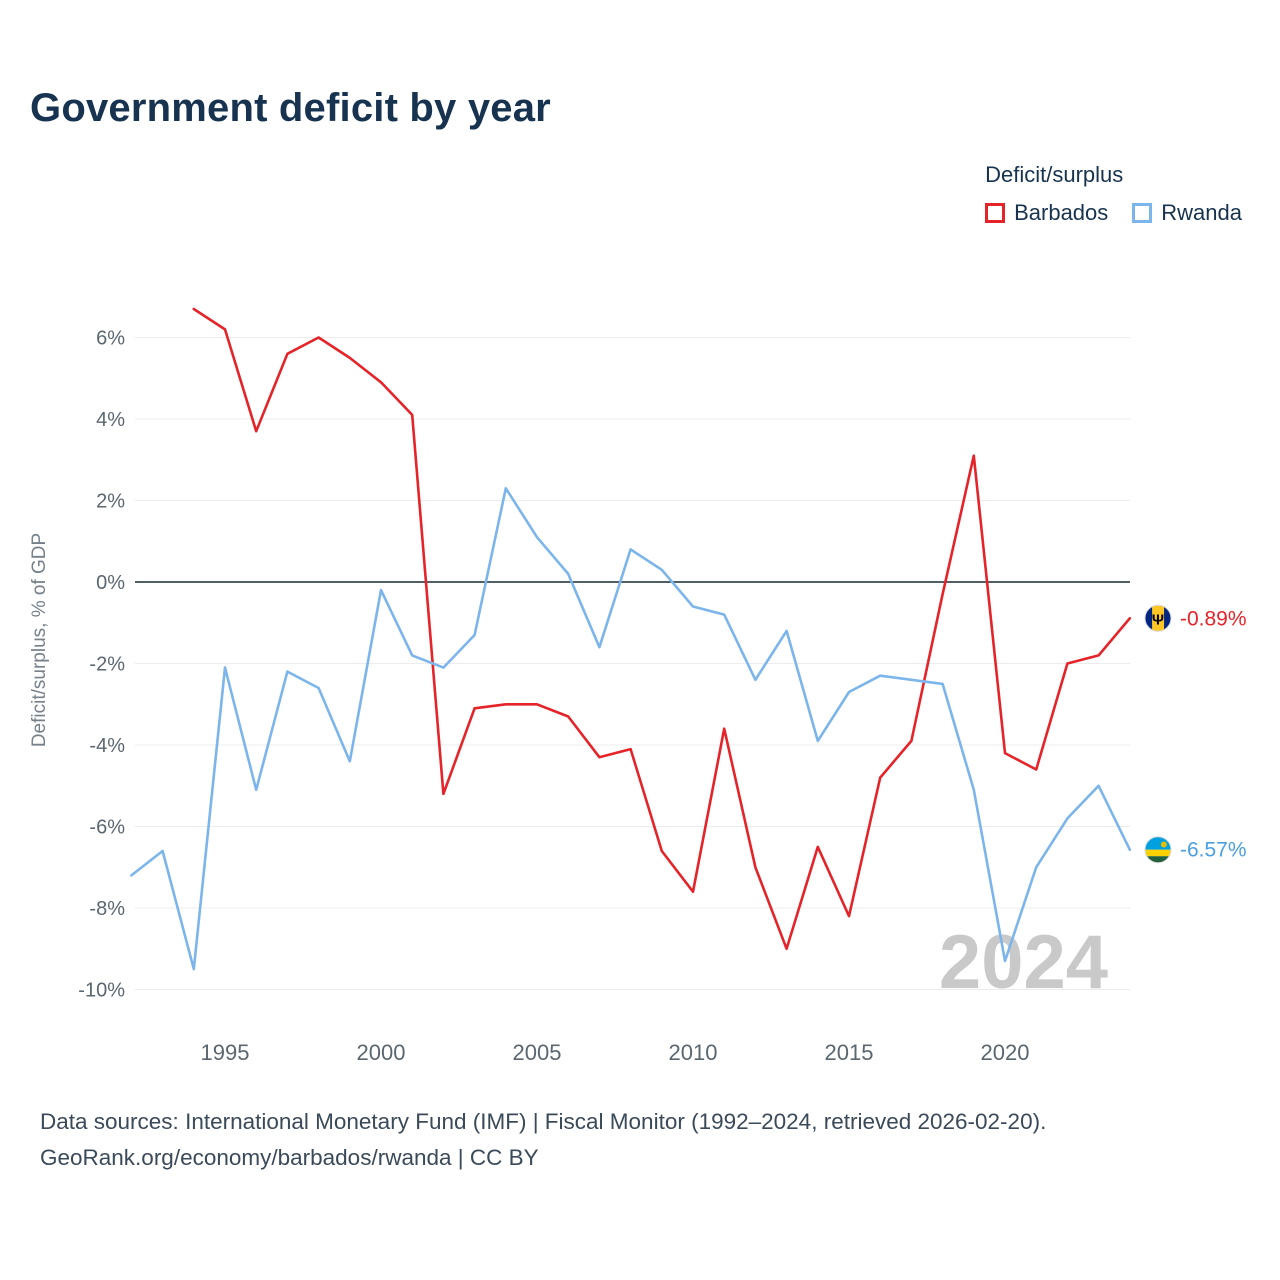 Image resolution: width=1280 pixels, height=1280 pixels. I want to click on x-tick-label: 2020, so click(1005, 1052).